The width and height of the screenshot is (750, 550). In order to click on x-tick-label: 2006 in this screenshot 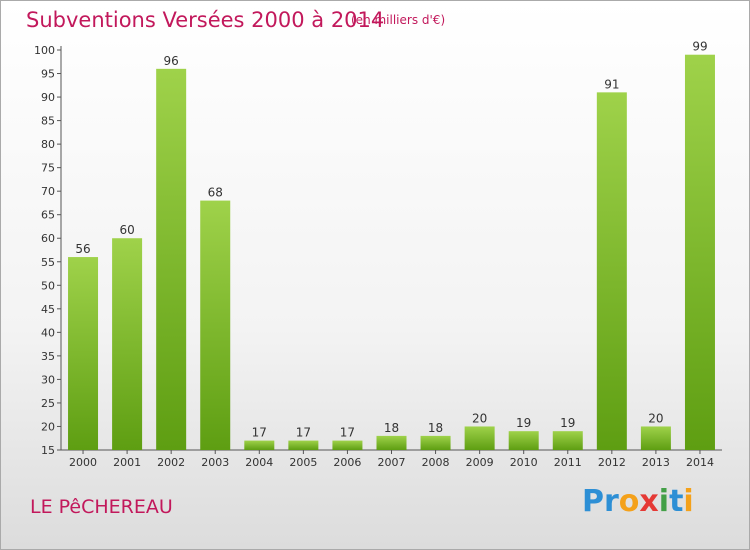, I will do `click(347, 462)`.